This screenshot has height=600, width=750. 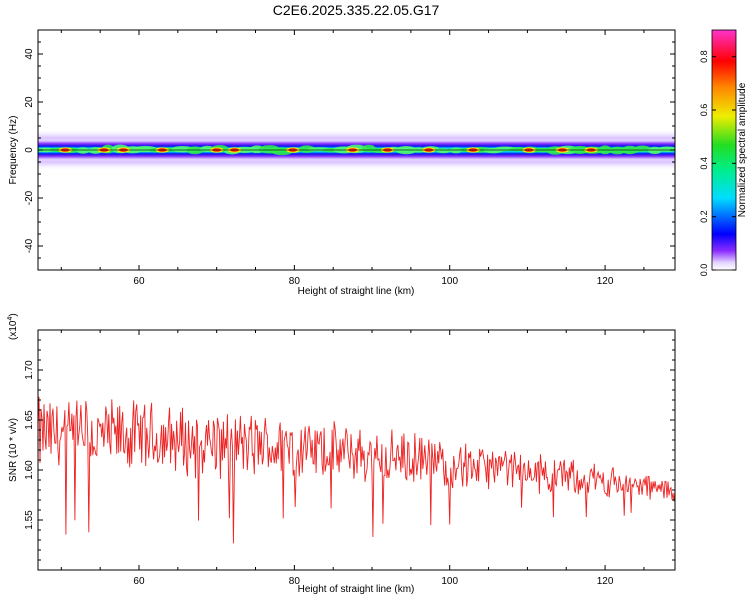 What do you see at coordinates (139, 581) in the screenshot?
I see `snr-xtick-label: 60` at bounding box center [139, 581].